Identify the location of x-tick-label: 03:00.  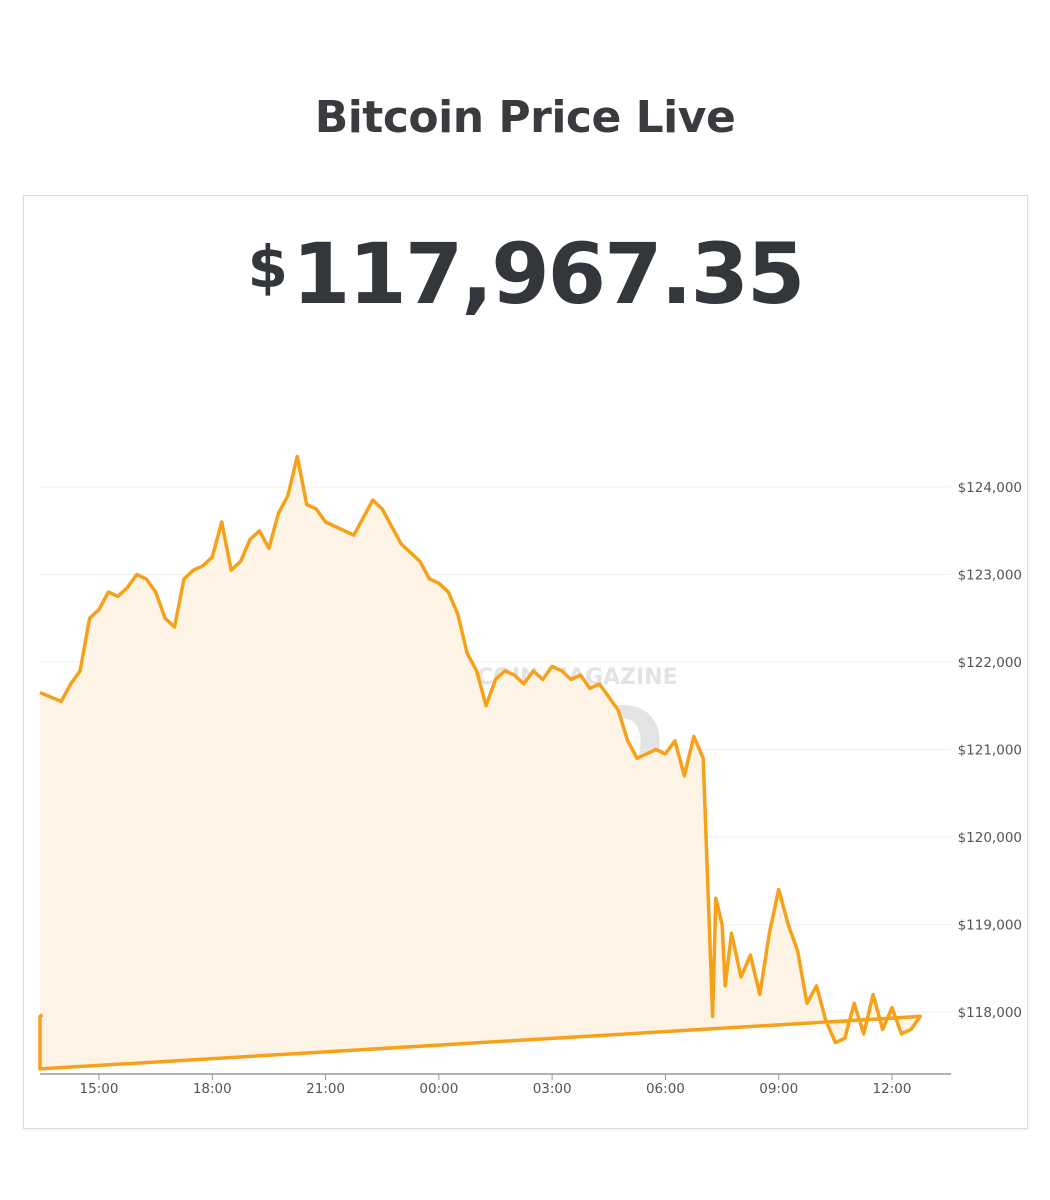
(552, 1089).